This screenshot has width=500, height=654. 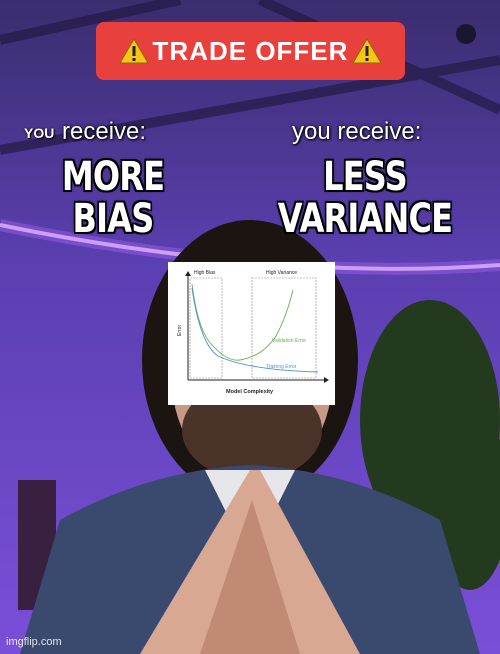 I want to click on high-bias-region, so click(x=206, y=328).